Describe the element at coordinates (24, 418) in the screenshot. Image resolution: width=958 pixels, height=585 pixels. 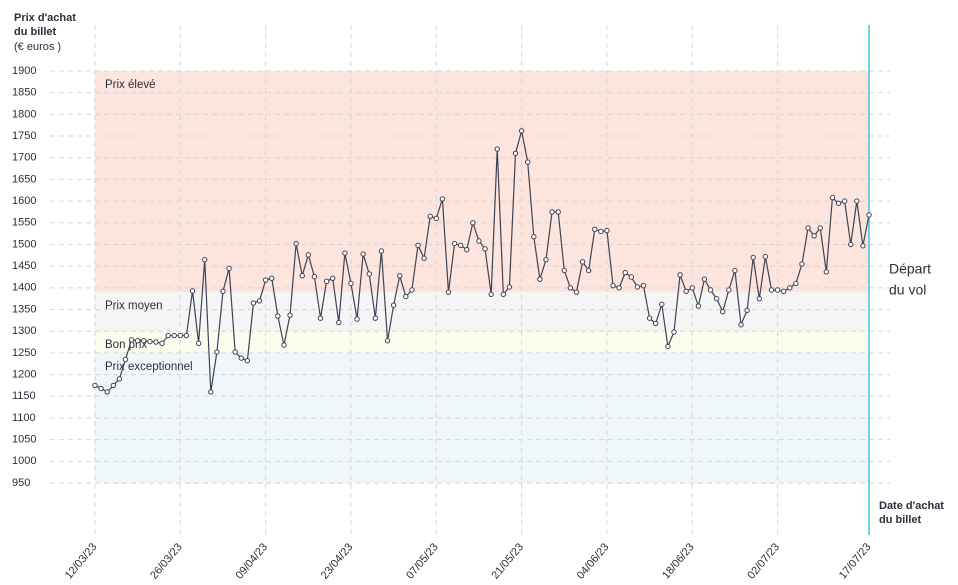
I see `y-tick-label: 1100` at that location.